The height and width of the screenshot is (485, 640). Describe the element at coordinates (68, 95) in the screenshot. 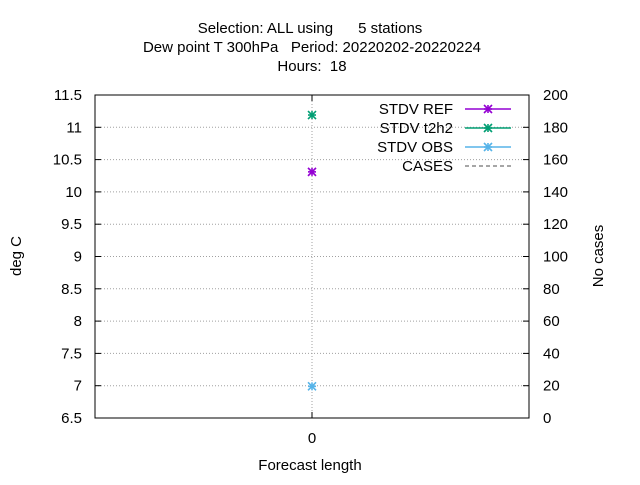

I see `y-tick-label: 11.5` at that location.